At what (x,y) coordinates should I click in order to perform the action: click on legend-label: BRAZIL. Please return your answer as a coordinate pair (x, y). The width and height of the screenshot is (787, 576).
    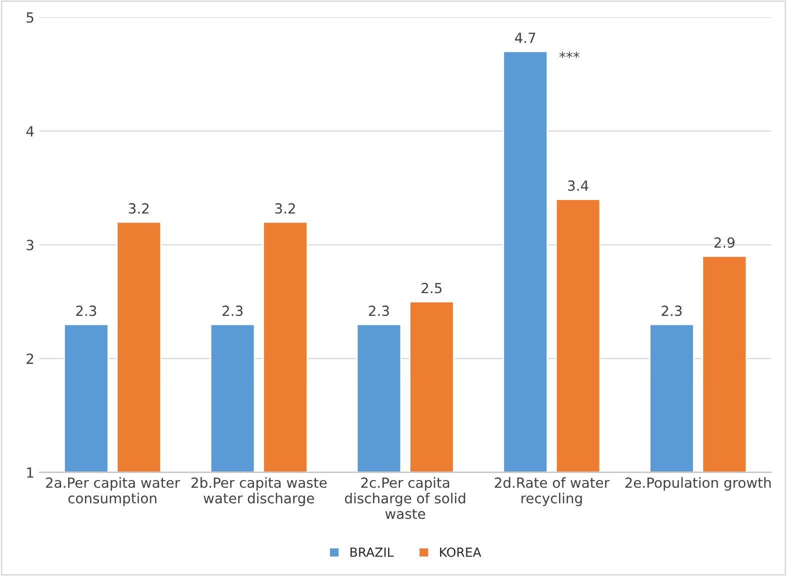
    Looking at the image, I should click on (372, 552).